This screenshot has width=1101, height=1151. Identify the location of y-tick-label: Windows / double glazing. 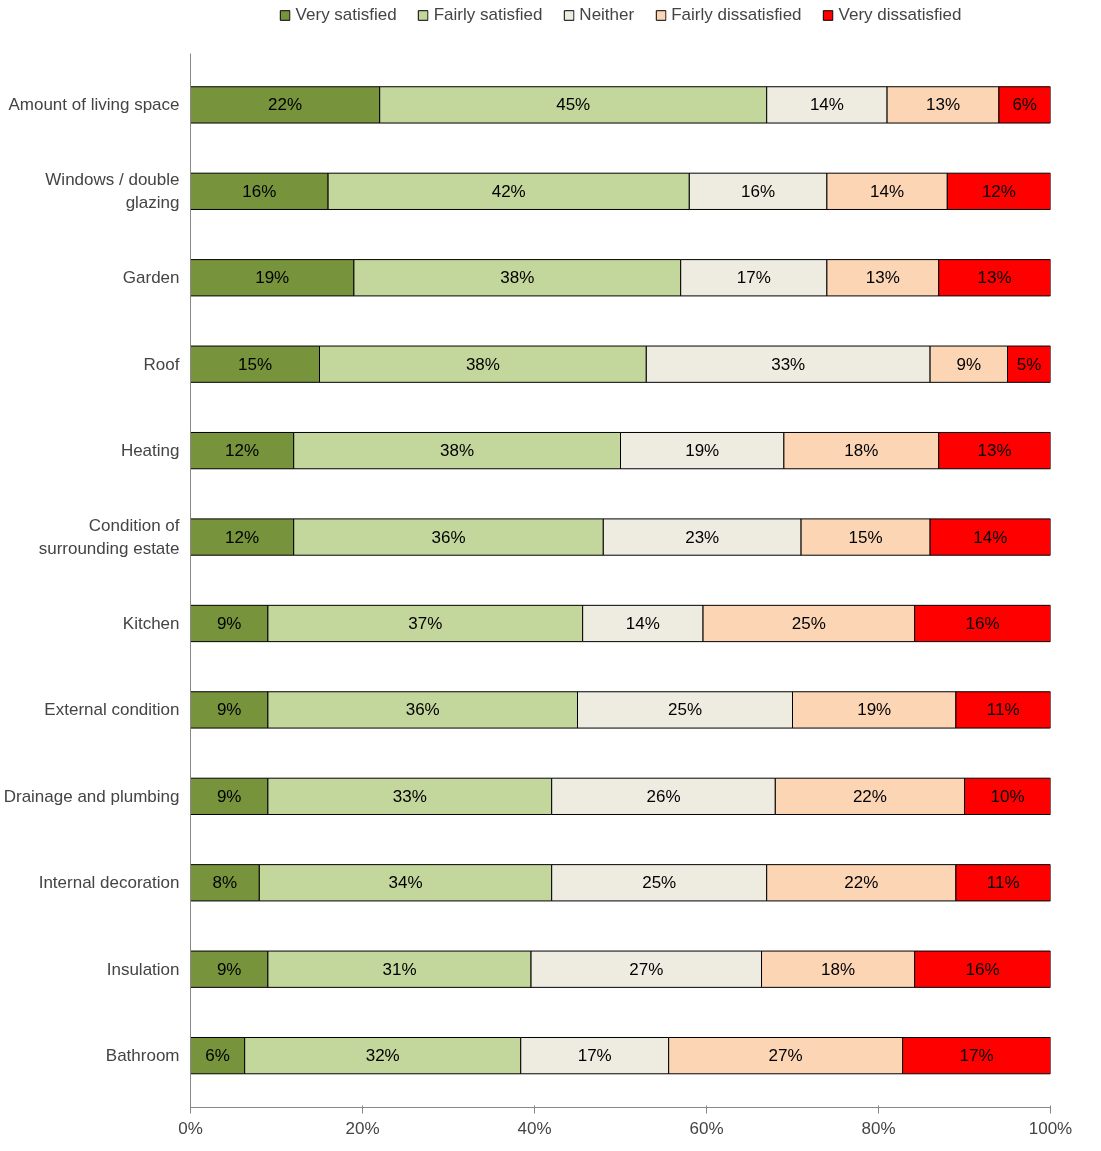
(112, 191).